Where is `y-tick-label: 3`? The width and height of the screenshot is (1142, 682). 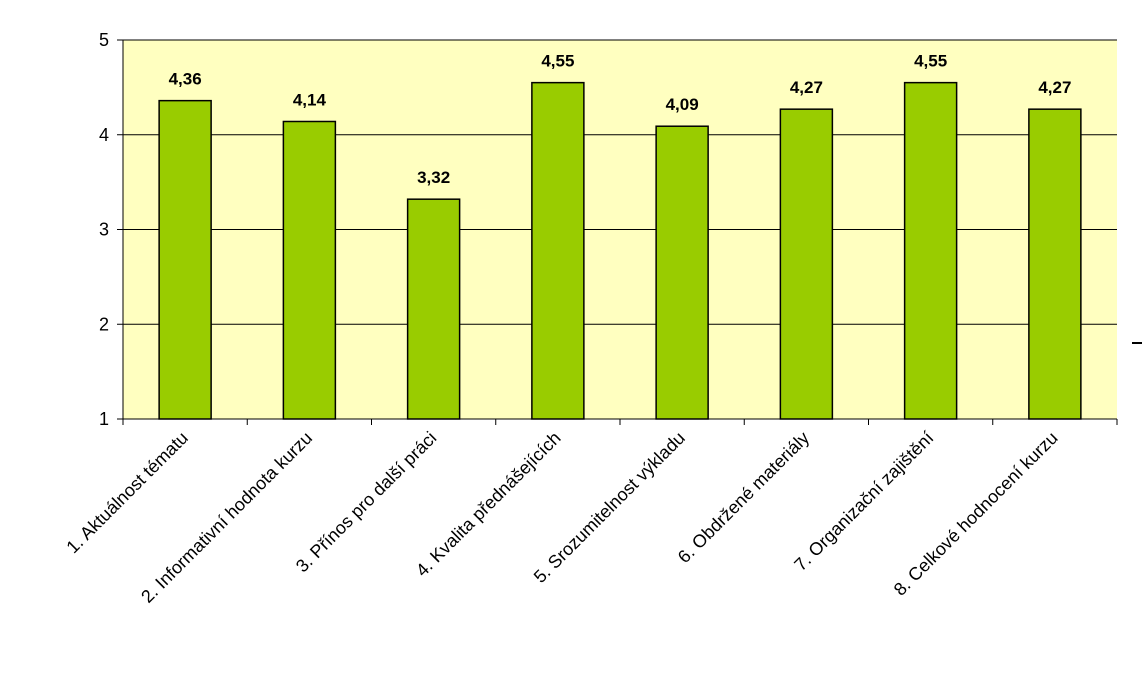
y-tick-label: 3 is located at coordinates (104, 230).